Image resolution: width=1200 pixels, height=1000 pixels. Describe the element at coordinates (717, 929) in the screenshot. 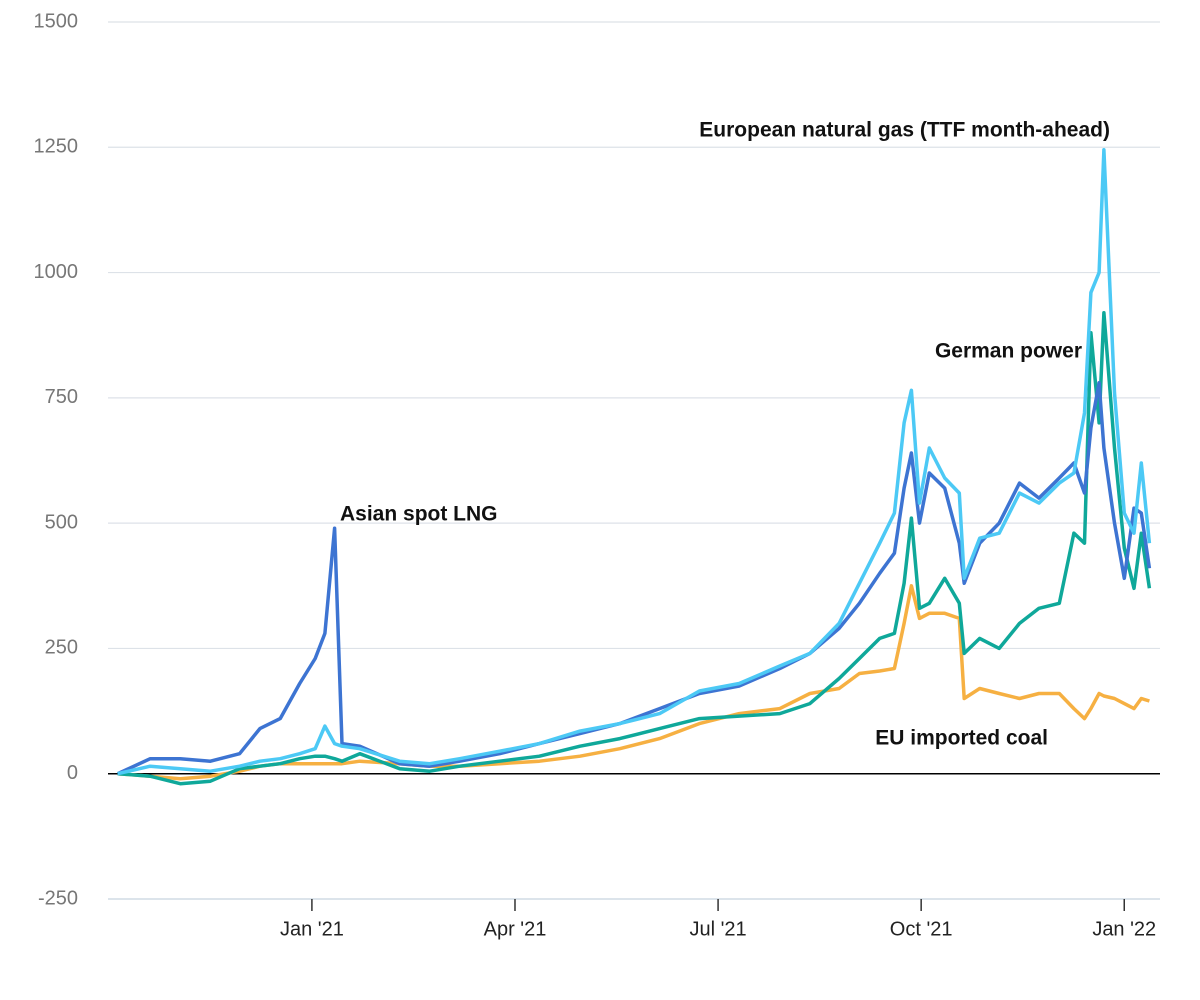

I see `x-tick-label: Jul '21` at that location.